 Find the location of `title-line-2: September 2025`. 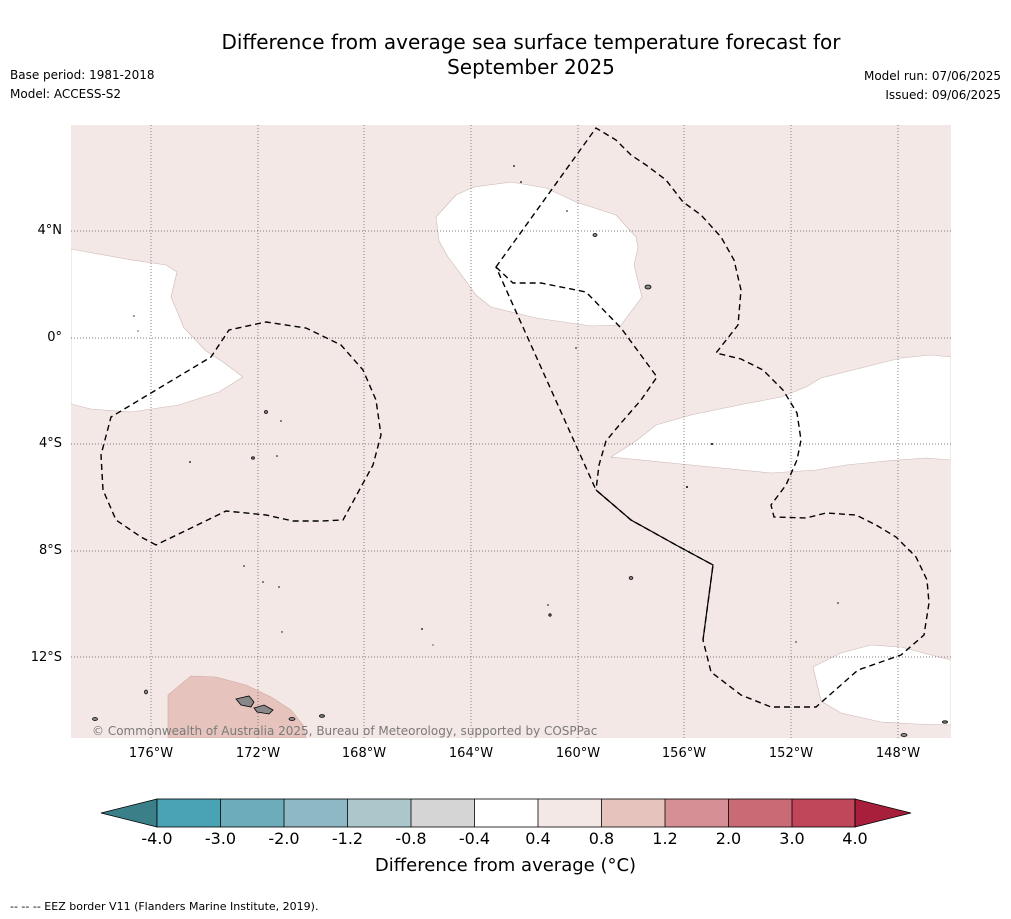

title-line-2: September 2025 is located at coordinates (531, 67).